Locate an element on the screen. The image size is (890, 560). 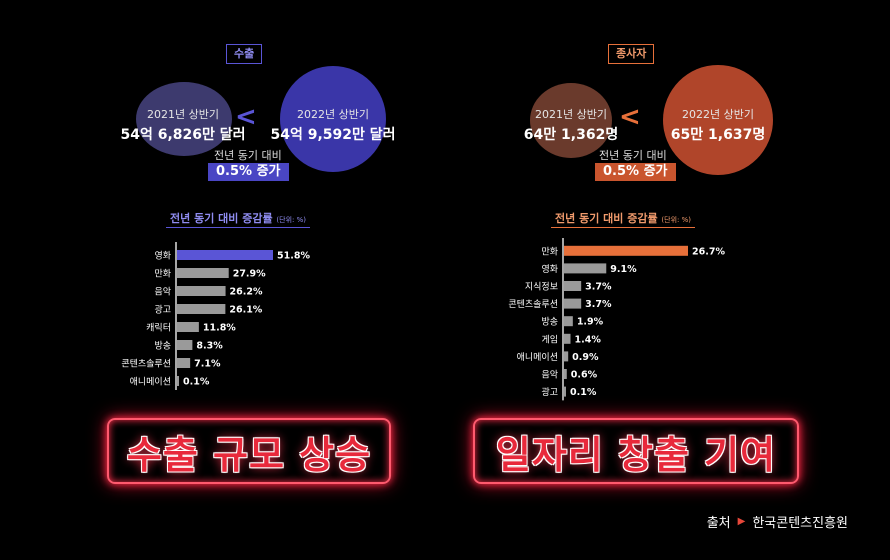
export-banner: 수출 규모 상승 is located at coordinates (249, 451).